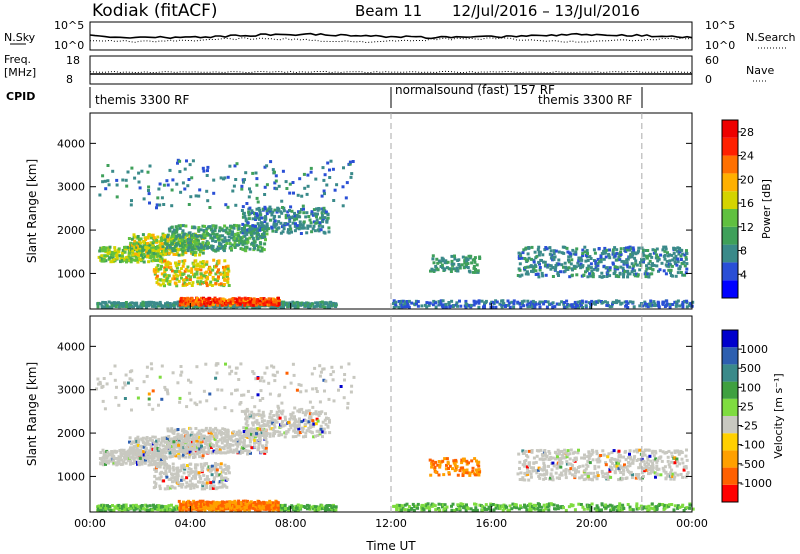 The height and width of the screenshot is (554, 800). What do you see at coordinates (708, 79) in the screenshot?
I see `nave-tick-bottom: 0` at bounding box center [708, 79].